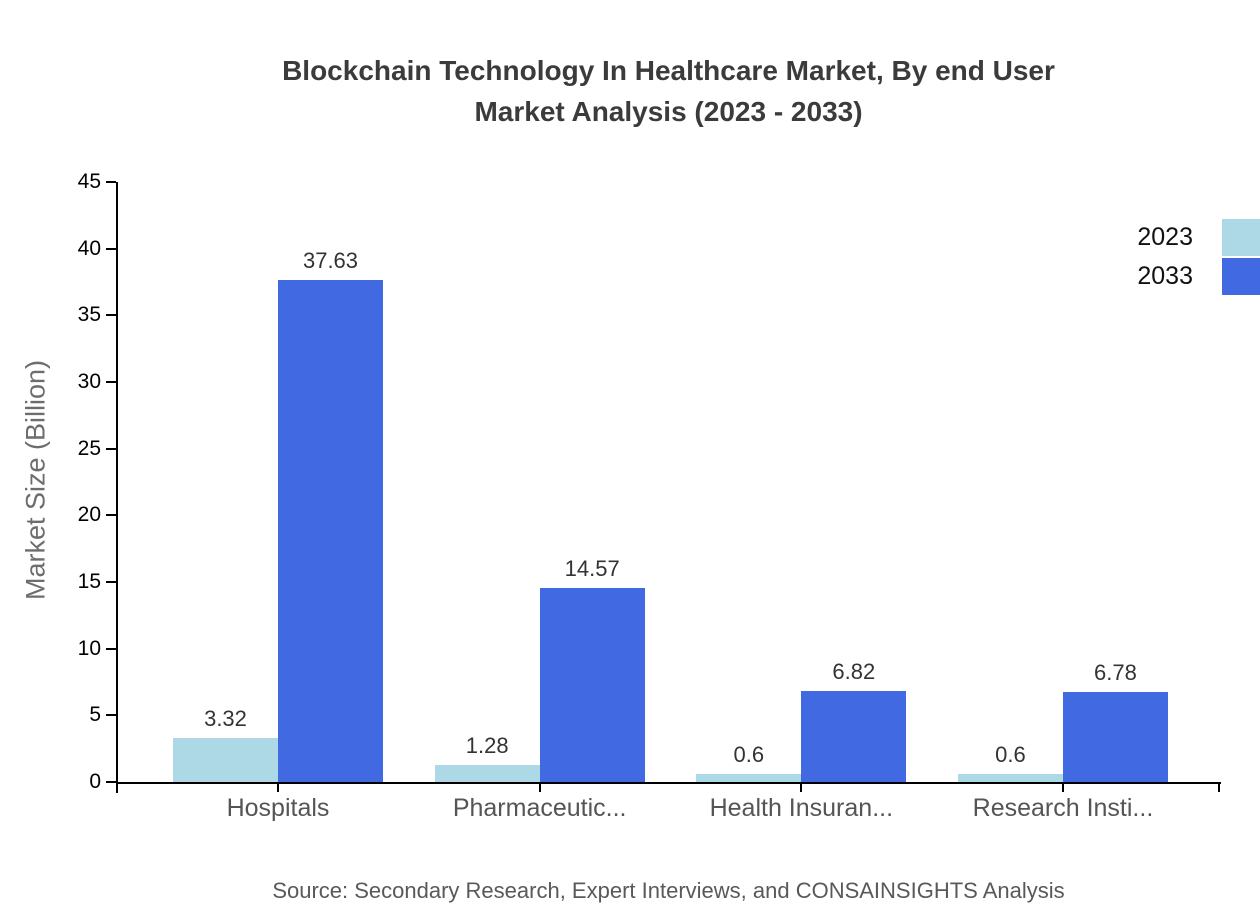 This screenshot has width=1260, height=920. Describe the element at coordinates (89, 315) in the screenshot. I see `y-tick-label: 35` at that location.